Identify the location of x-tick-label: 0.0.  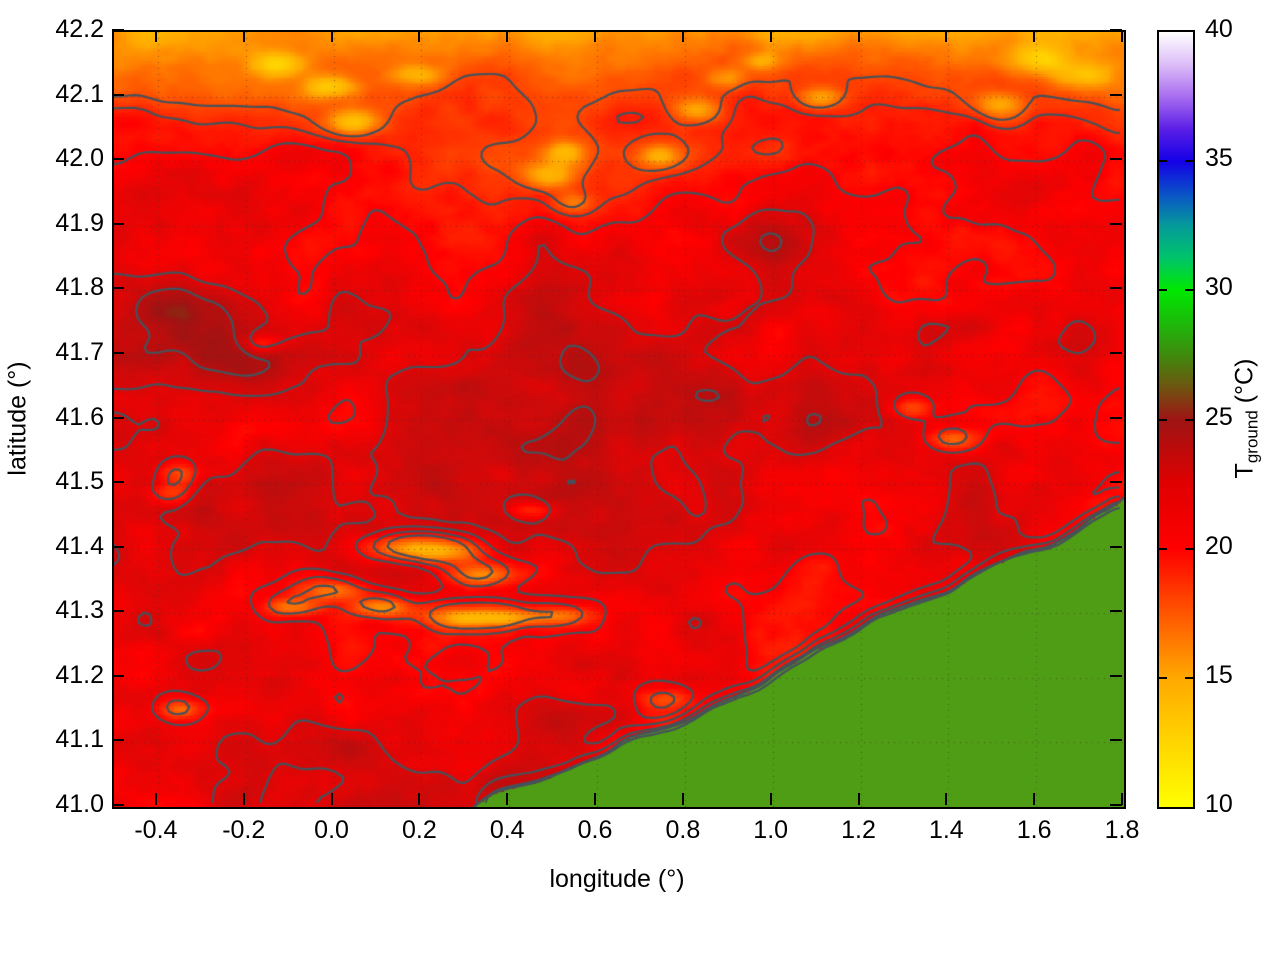
(331, 830).